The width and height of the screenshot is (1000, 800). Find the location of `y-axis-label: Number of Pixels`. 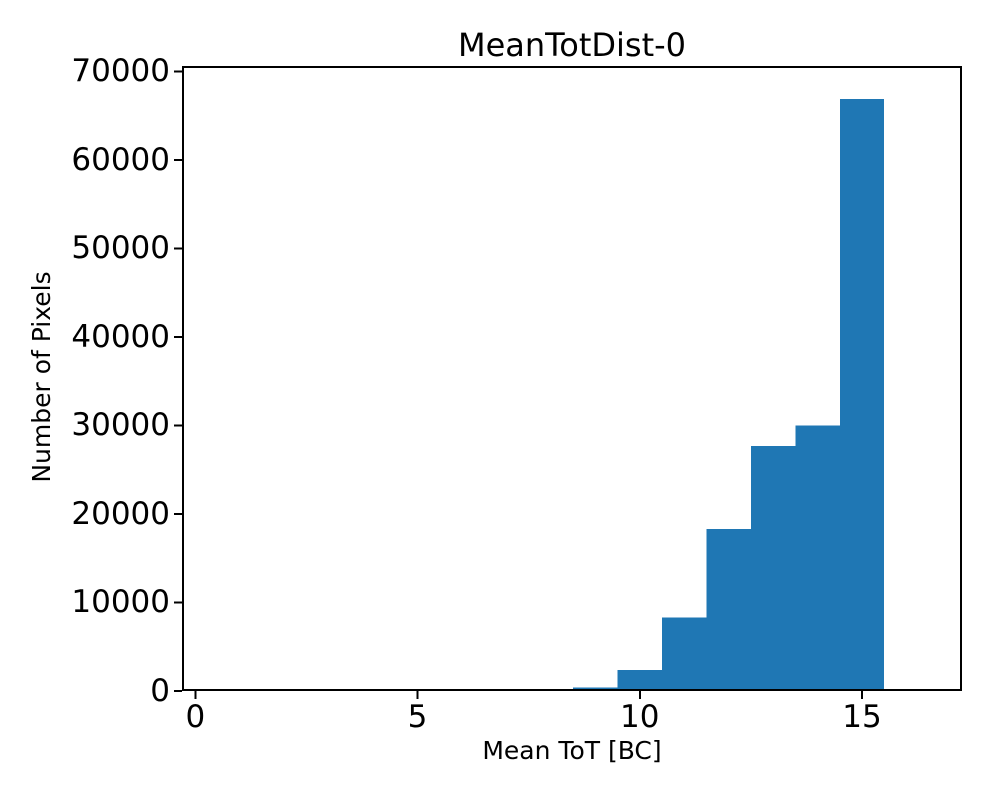

y-axis-label: Number of Pixels is located at coordinates (41, 377).